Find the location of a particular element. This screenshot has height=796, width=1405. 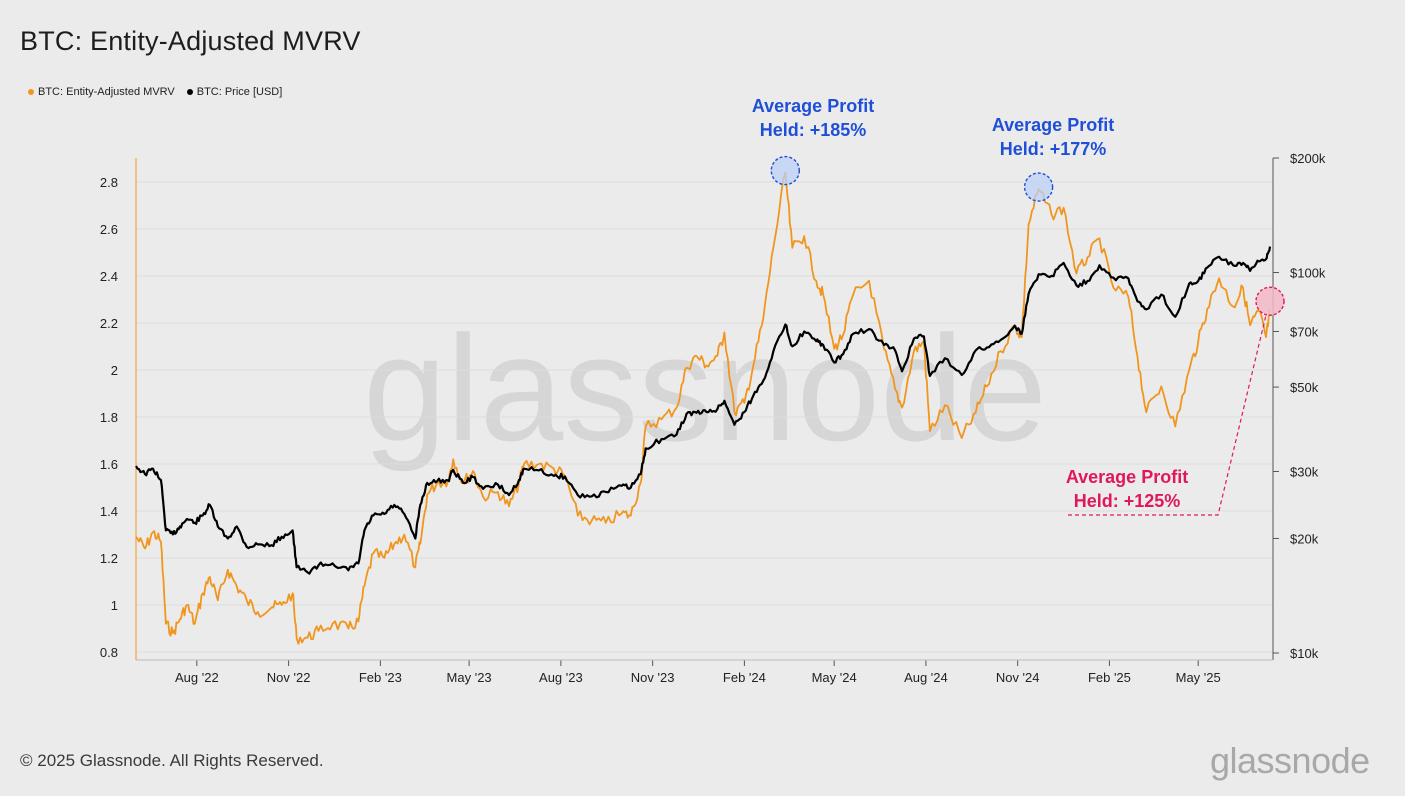

y-right-tick-label: $30k is located at coordinates (1304, 471).